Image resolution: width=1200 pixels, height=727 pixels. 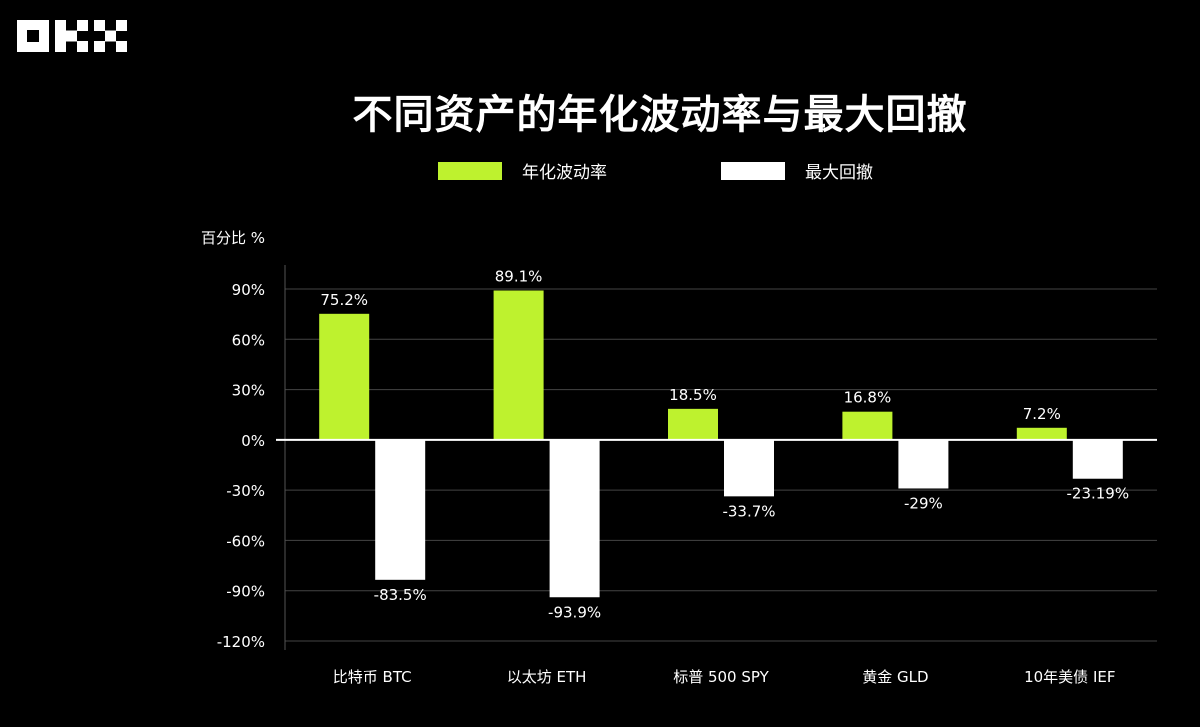 What do you see at coordinates (248, 391) in the screenshot?
I see `y-tick-label: 30%` at bounding box center [248, 391].